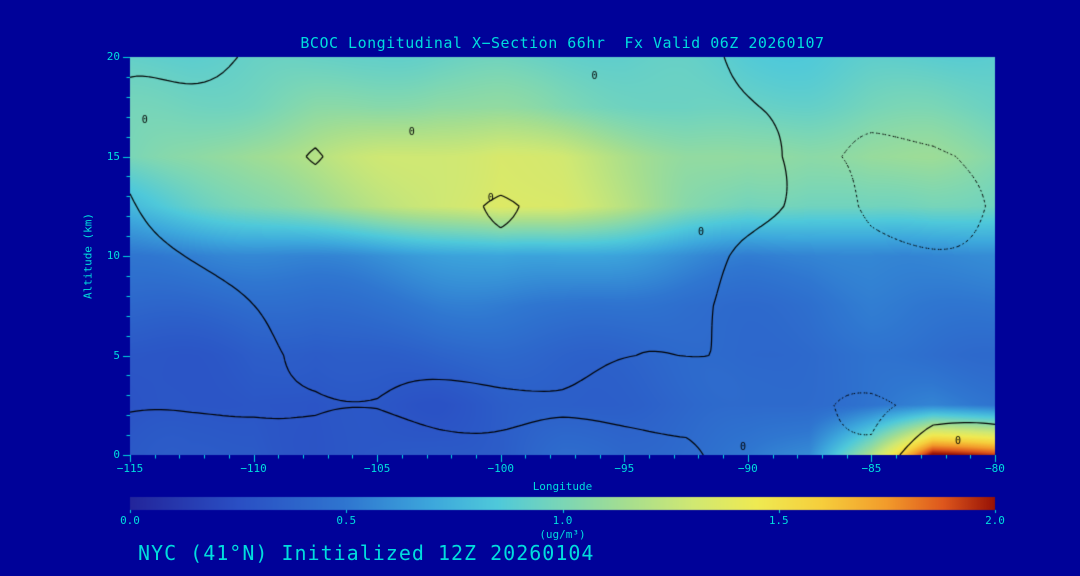 This screenshot has width=1080, height=576. What do you see at coordinates (113, 56) in the screenshot?
I see `y-tick-label: 20` at bounding box center [113, 56].